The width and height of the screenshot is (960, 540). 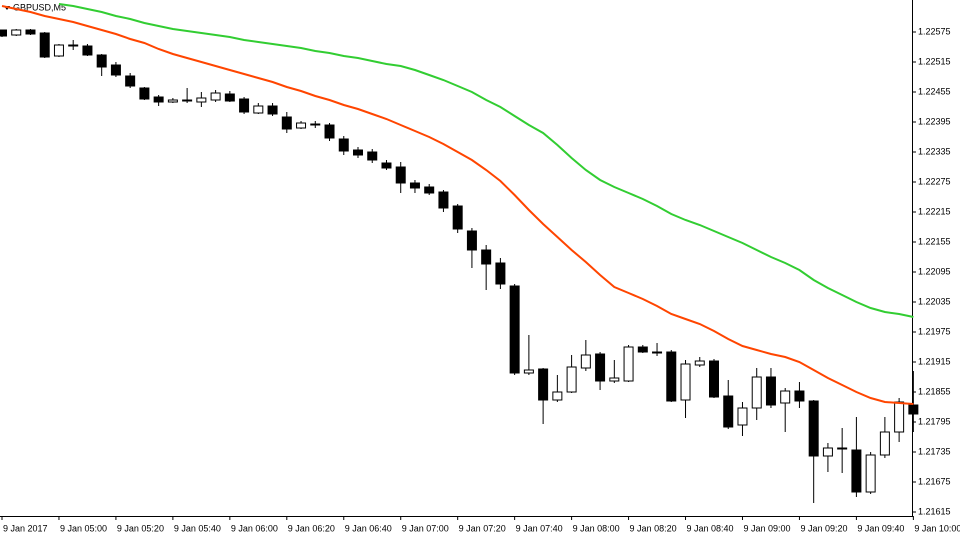 I want to click on x-tick-label: 9 Jan 10:00, so click(x=937, y=528).